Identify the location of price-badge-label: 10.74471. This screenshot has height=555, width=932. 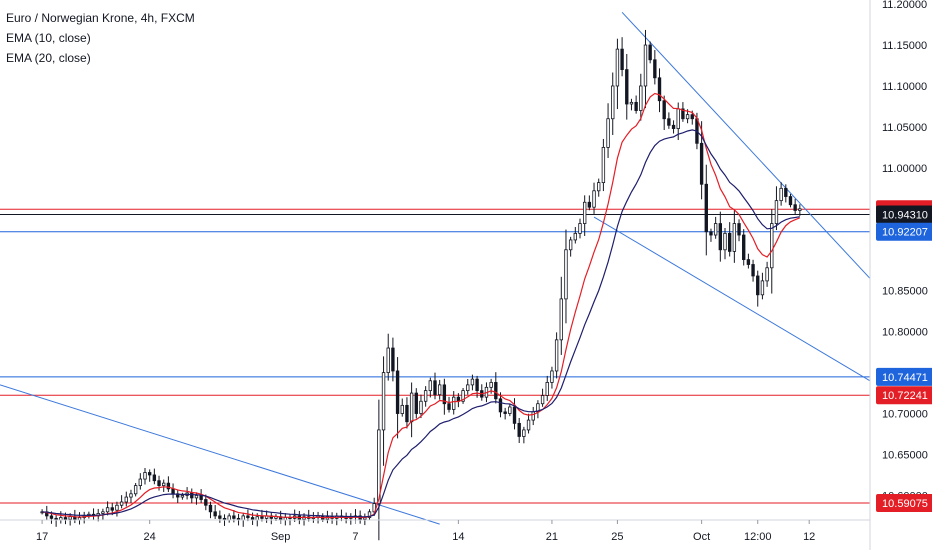
(905, 378).